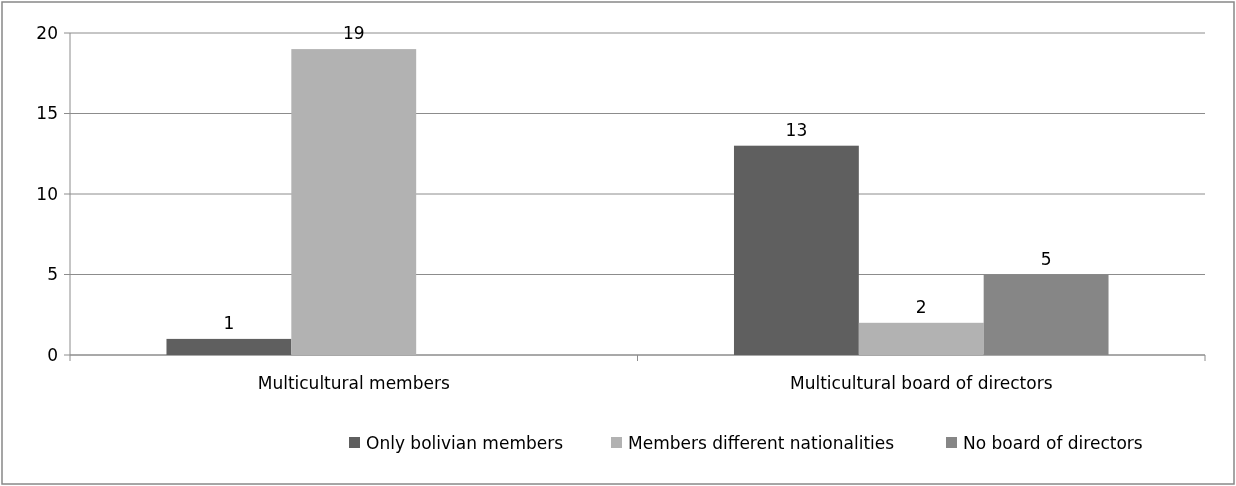 The width and height of the screenshot is (1236, 486). Describe the element at coordinates (921, 383) in the screenshot. I see `x-tick-label: Multicultural board of directors` at that location.